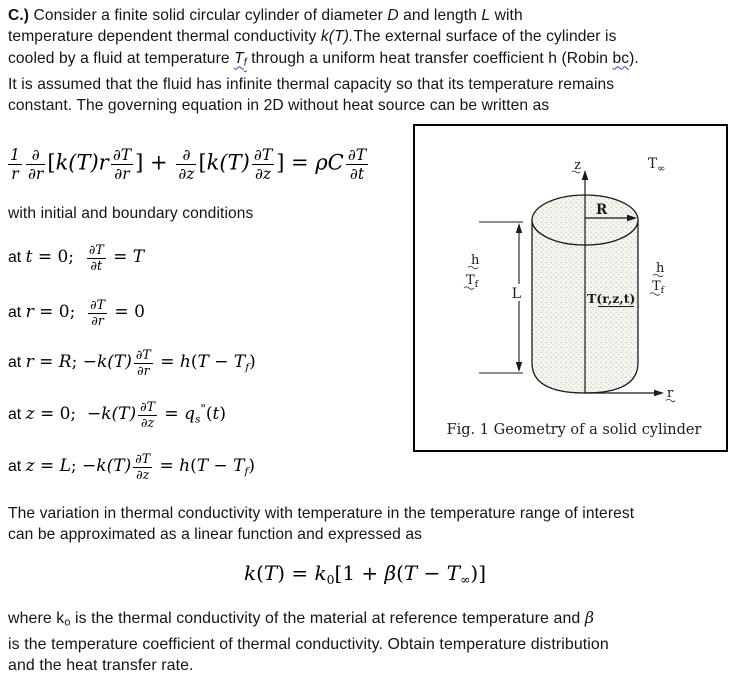 This screenshot has width=730, height=677. What do you see at coordinates (473, 267) in the screenshot?
I see `h-left-squiggle` at bounding box center [473, 267].